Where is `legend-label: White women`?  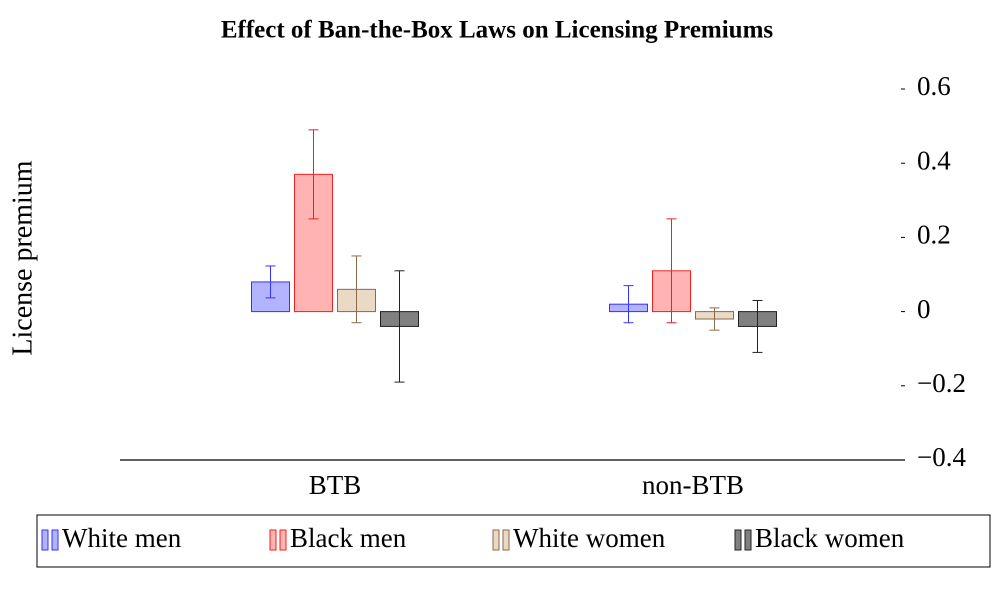
legend-label: White women is located at coordinates (589, 538).